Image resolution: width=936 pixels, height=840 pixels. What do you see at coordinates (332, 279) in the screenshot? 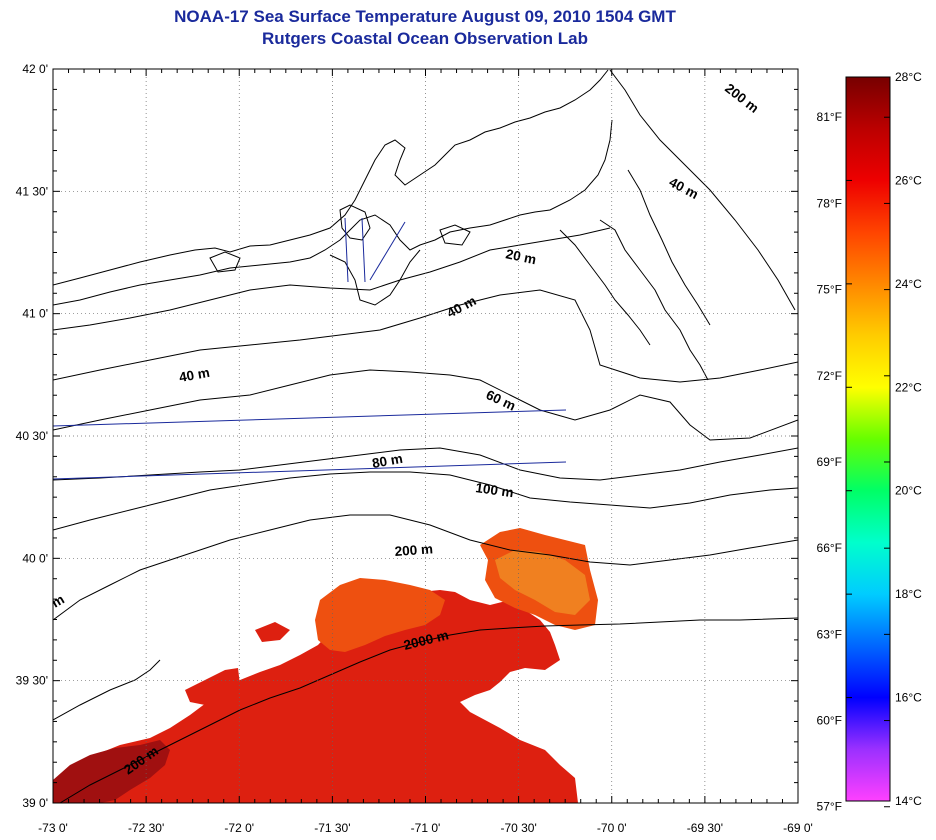
I see `contour-20m` at bounding box center [332, 279].